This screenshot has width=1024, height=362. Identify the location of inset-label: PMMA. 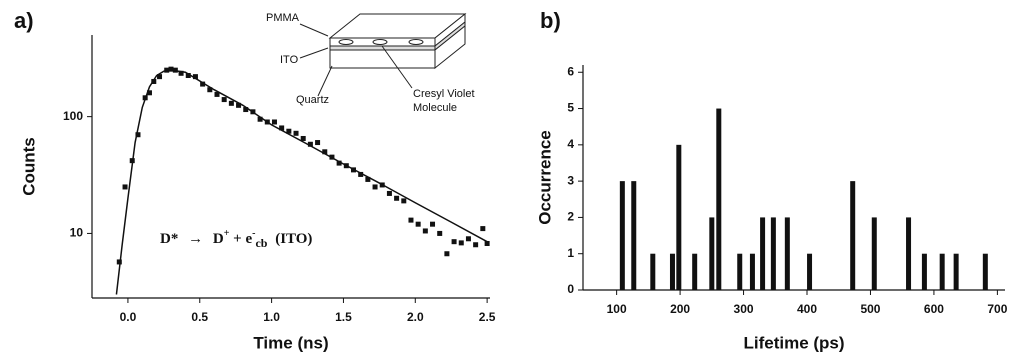
(283, 18).